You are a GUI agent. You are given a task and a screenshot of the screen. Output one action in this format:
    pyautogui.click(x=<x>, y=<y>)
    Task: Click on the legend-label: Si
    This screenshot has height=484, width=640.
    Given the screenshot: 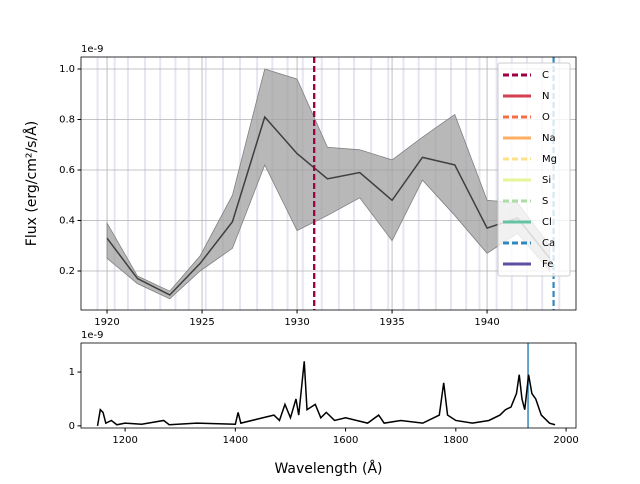 What is the action you would take?
    pyautogui.click(x=546, y=180)
    